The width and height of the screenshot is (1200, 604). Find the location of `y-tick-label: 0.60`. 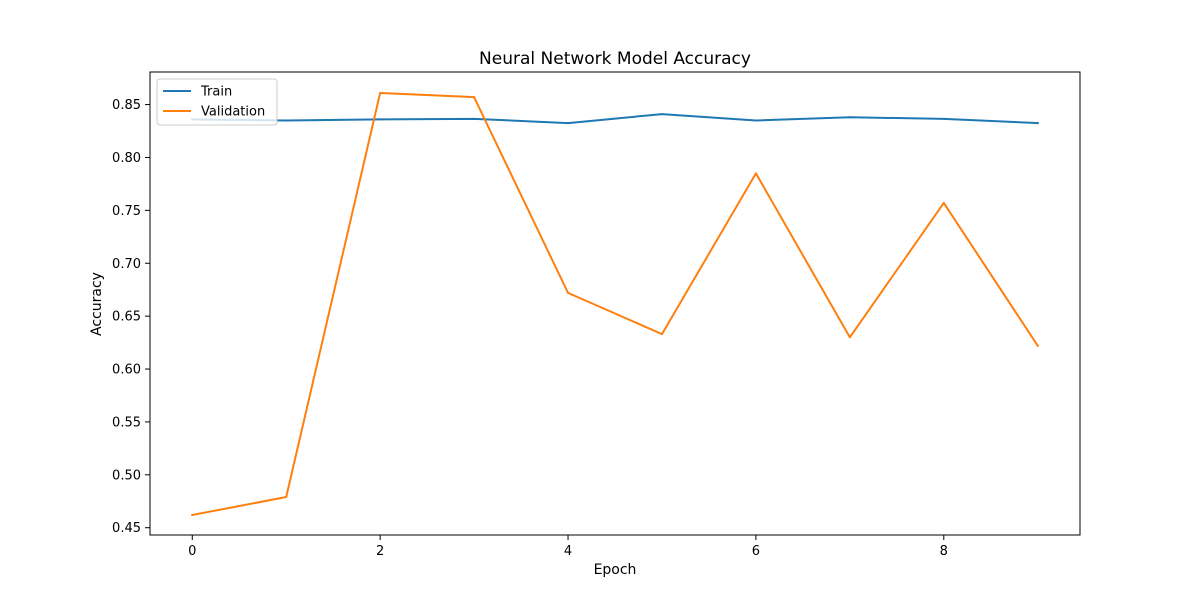

y-tick-label: 0.60 is located at coordinates (126, 370).